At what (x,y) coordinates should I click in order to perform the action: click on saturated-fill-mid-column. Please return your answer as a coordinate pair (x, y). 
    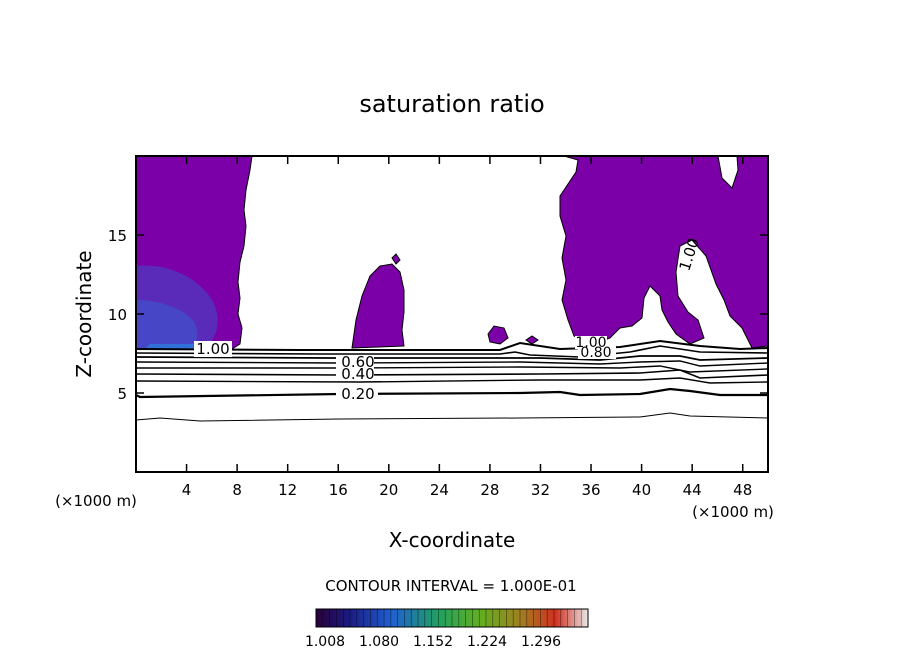
    Looking at the image, I should click on (378, 306).